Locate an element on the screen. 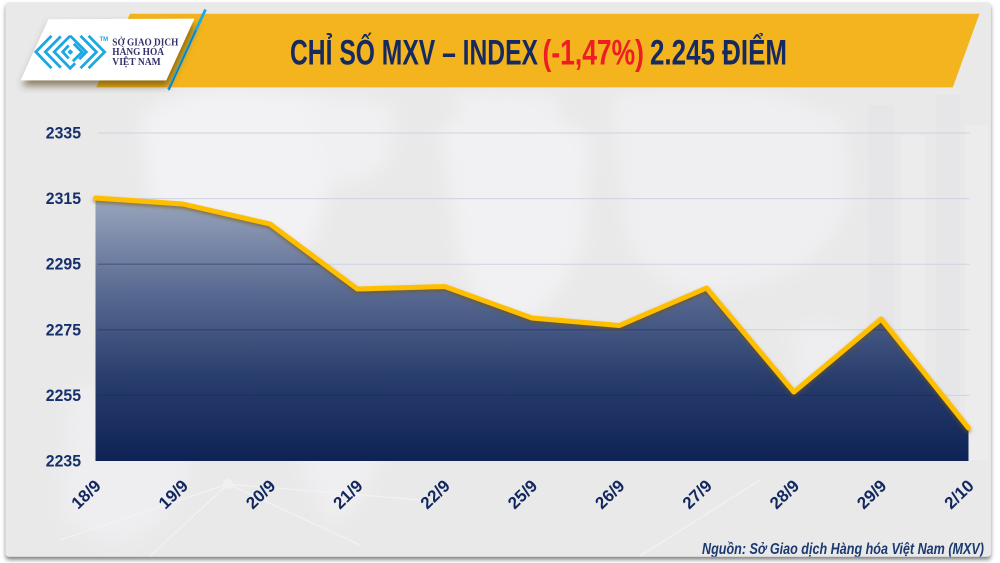 This screenshot has width=1000, height=563. svg-text: SỞ GIAO DỊCH is located at coordinates (145, 42).